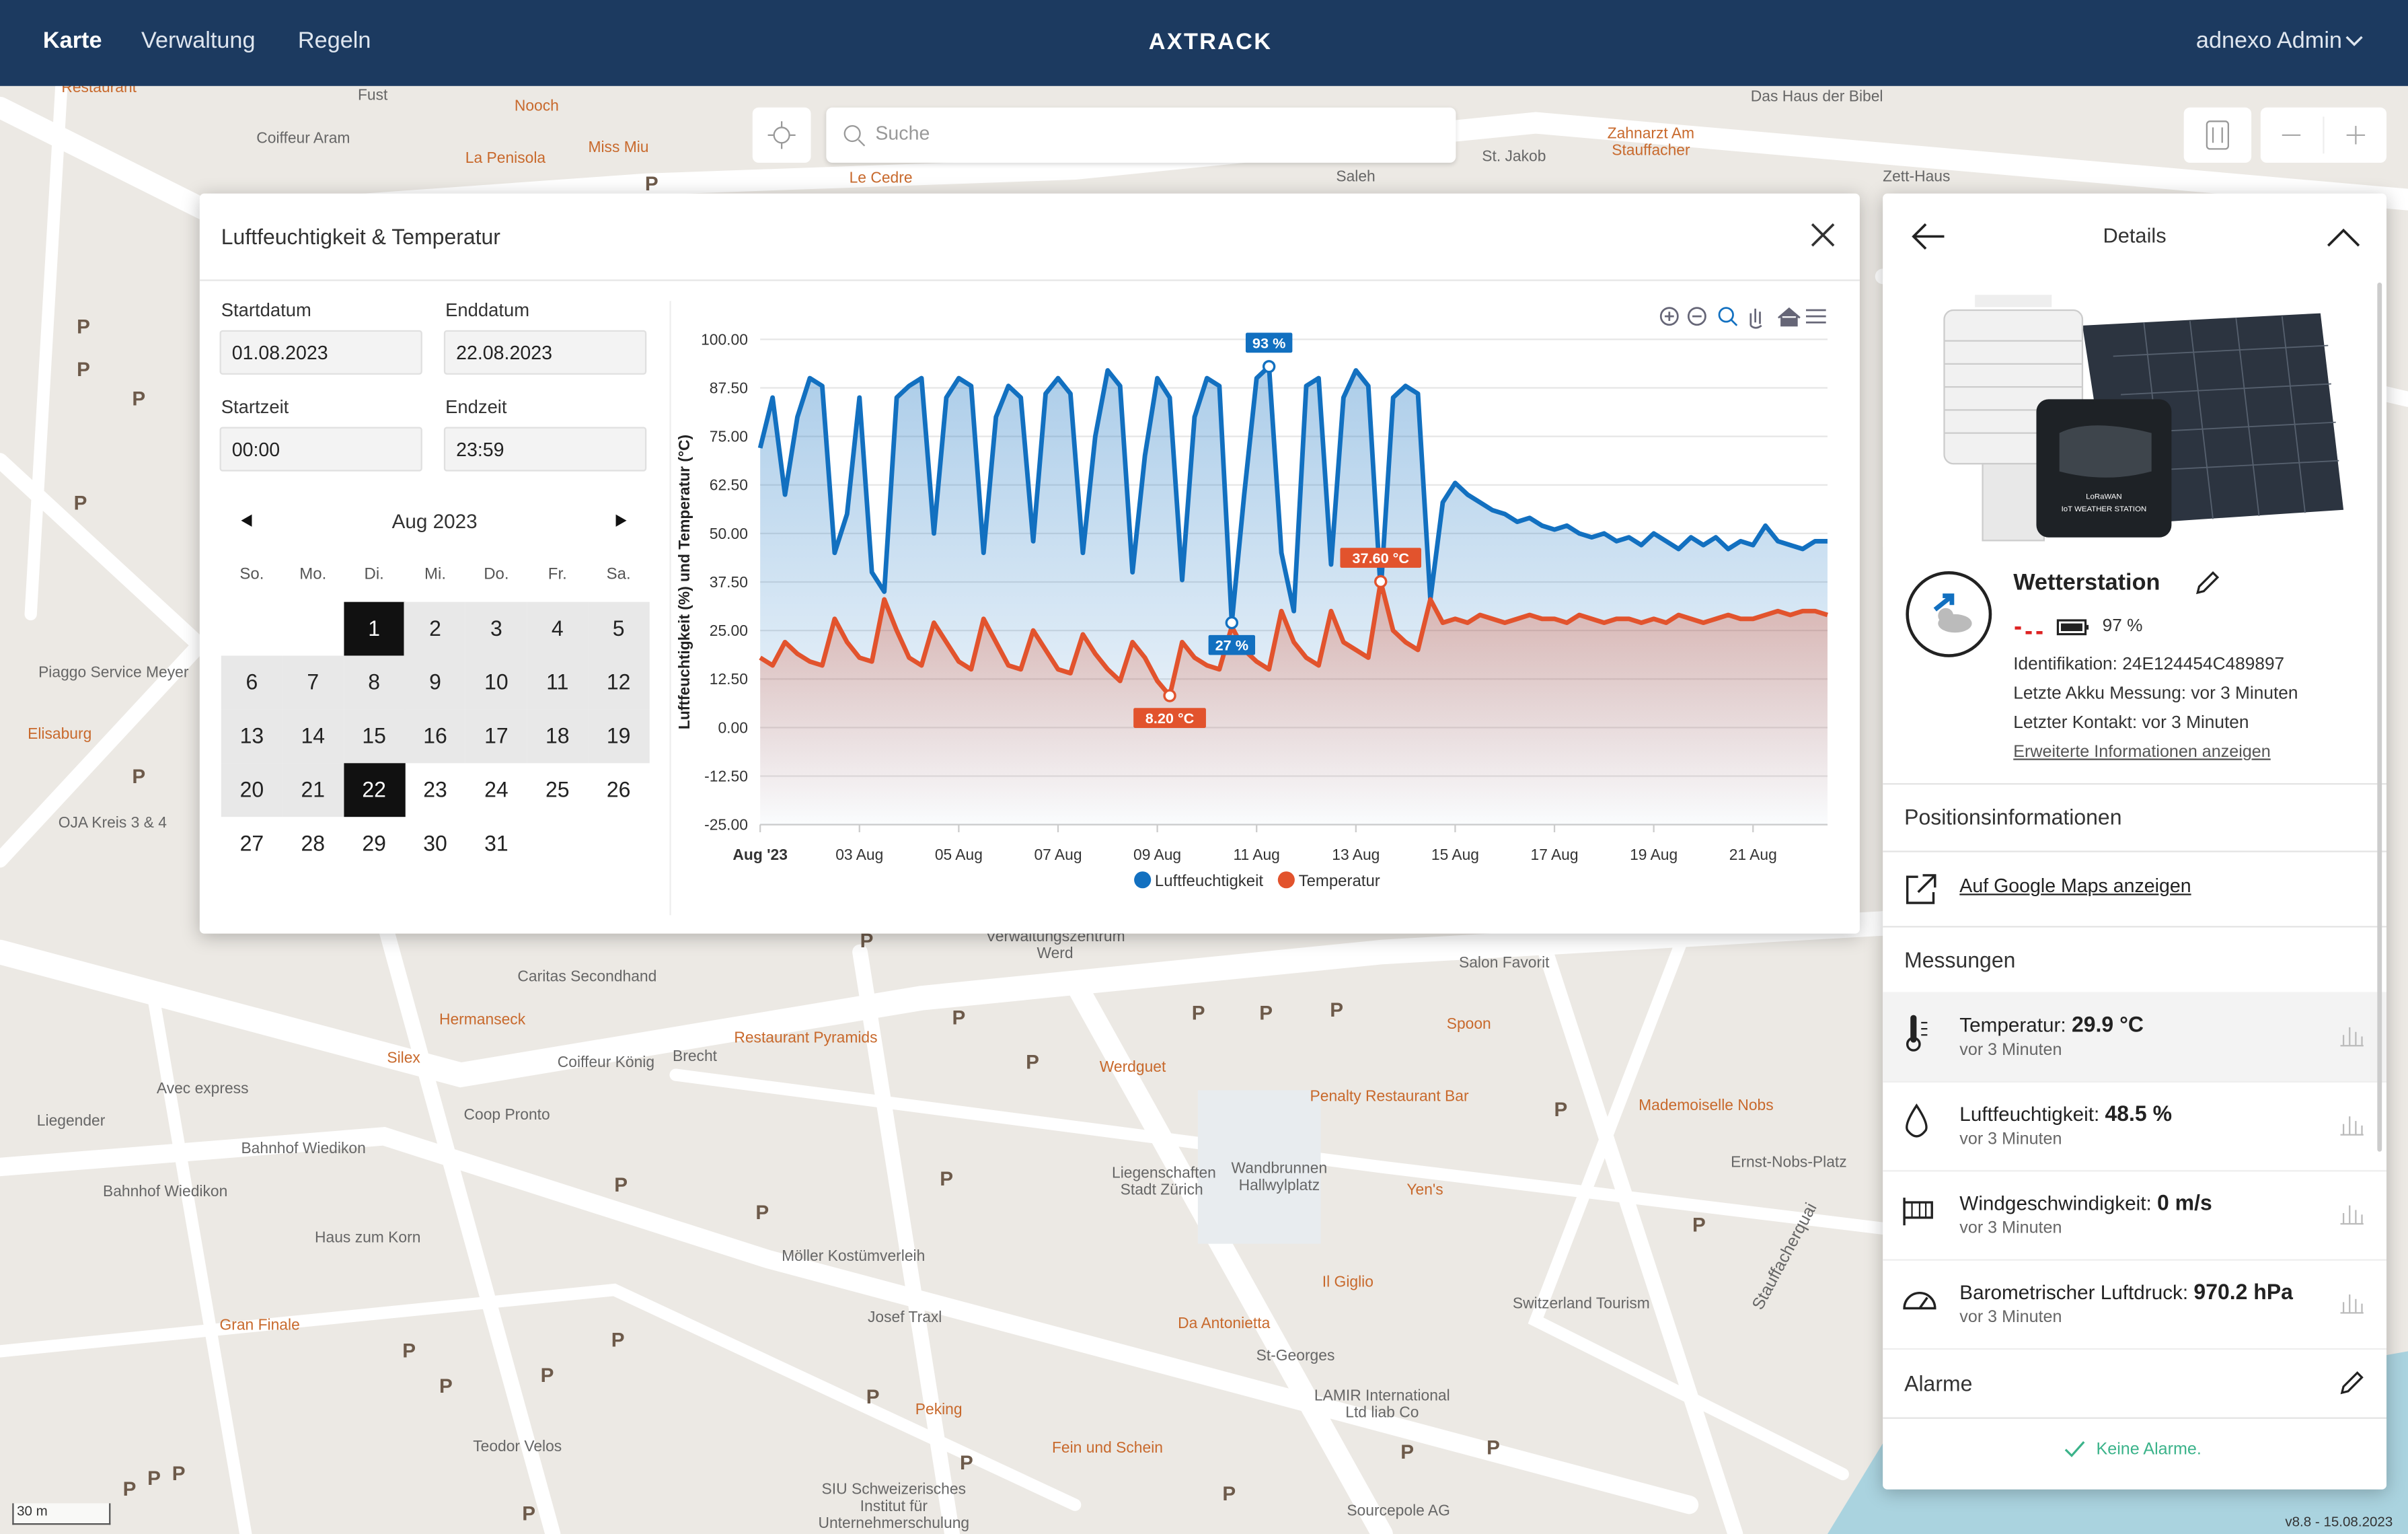 The width and height of the screenshot is (2408, 1534). What do you see at coordinates (902, 133) in the screenshot?
I see `search-placeholder: Suche` at bounding box center [902, 133].